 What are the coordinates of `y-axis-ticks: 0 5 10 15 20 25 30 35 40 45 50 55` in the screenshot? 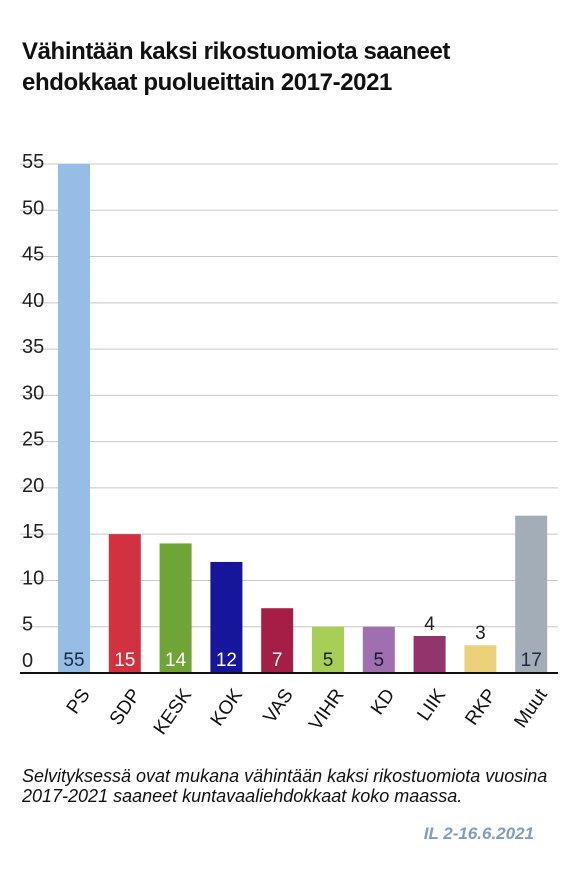 It's located at (33, 411).